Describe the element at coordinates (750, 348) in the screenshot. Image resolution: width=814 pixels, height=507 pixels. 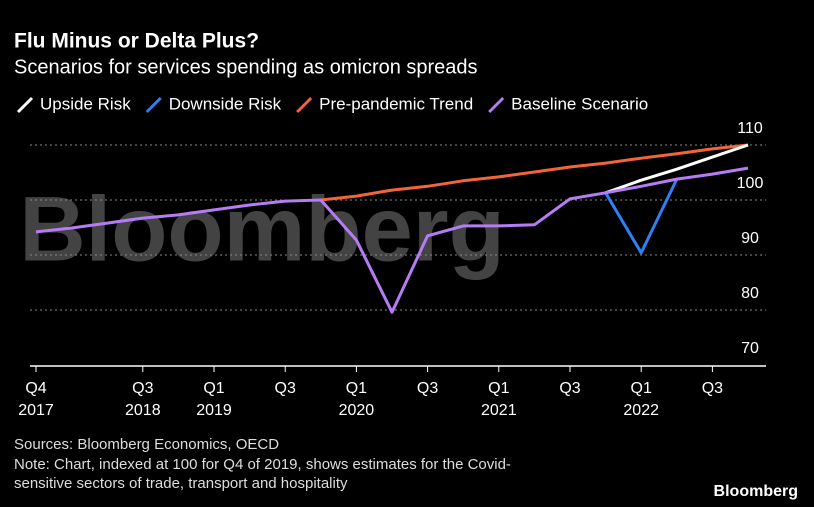
I see `y-tick-label: 70` at that location.